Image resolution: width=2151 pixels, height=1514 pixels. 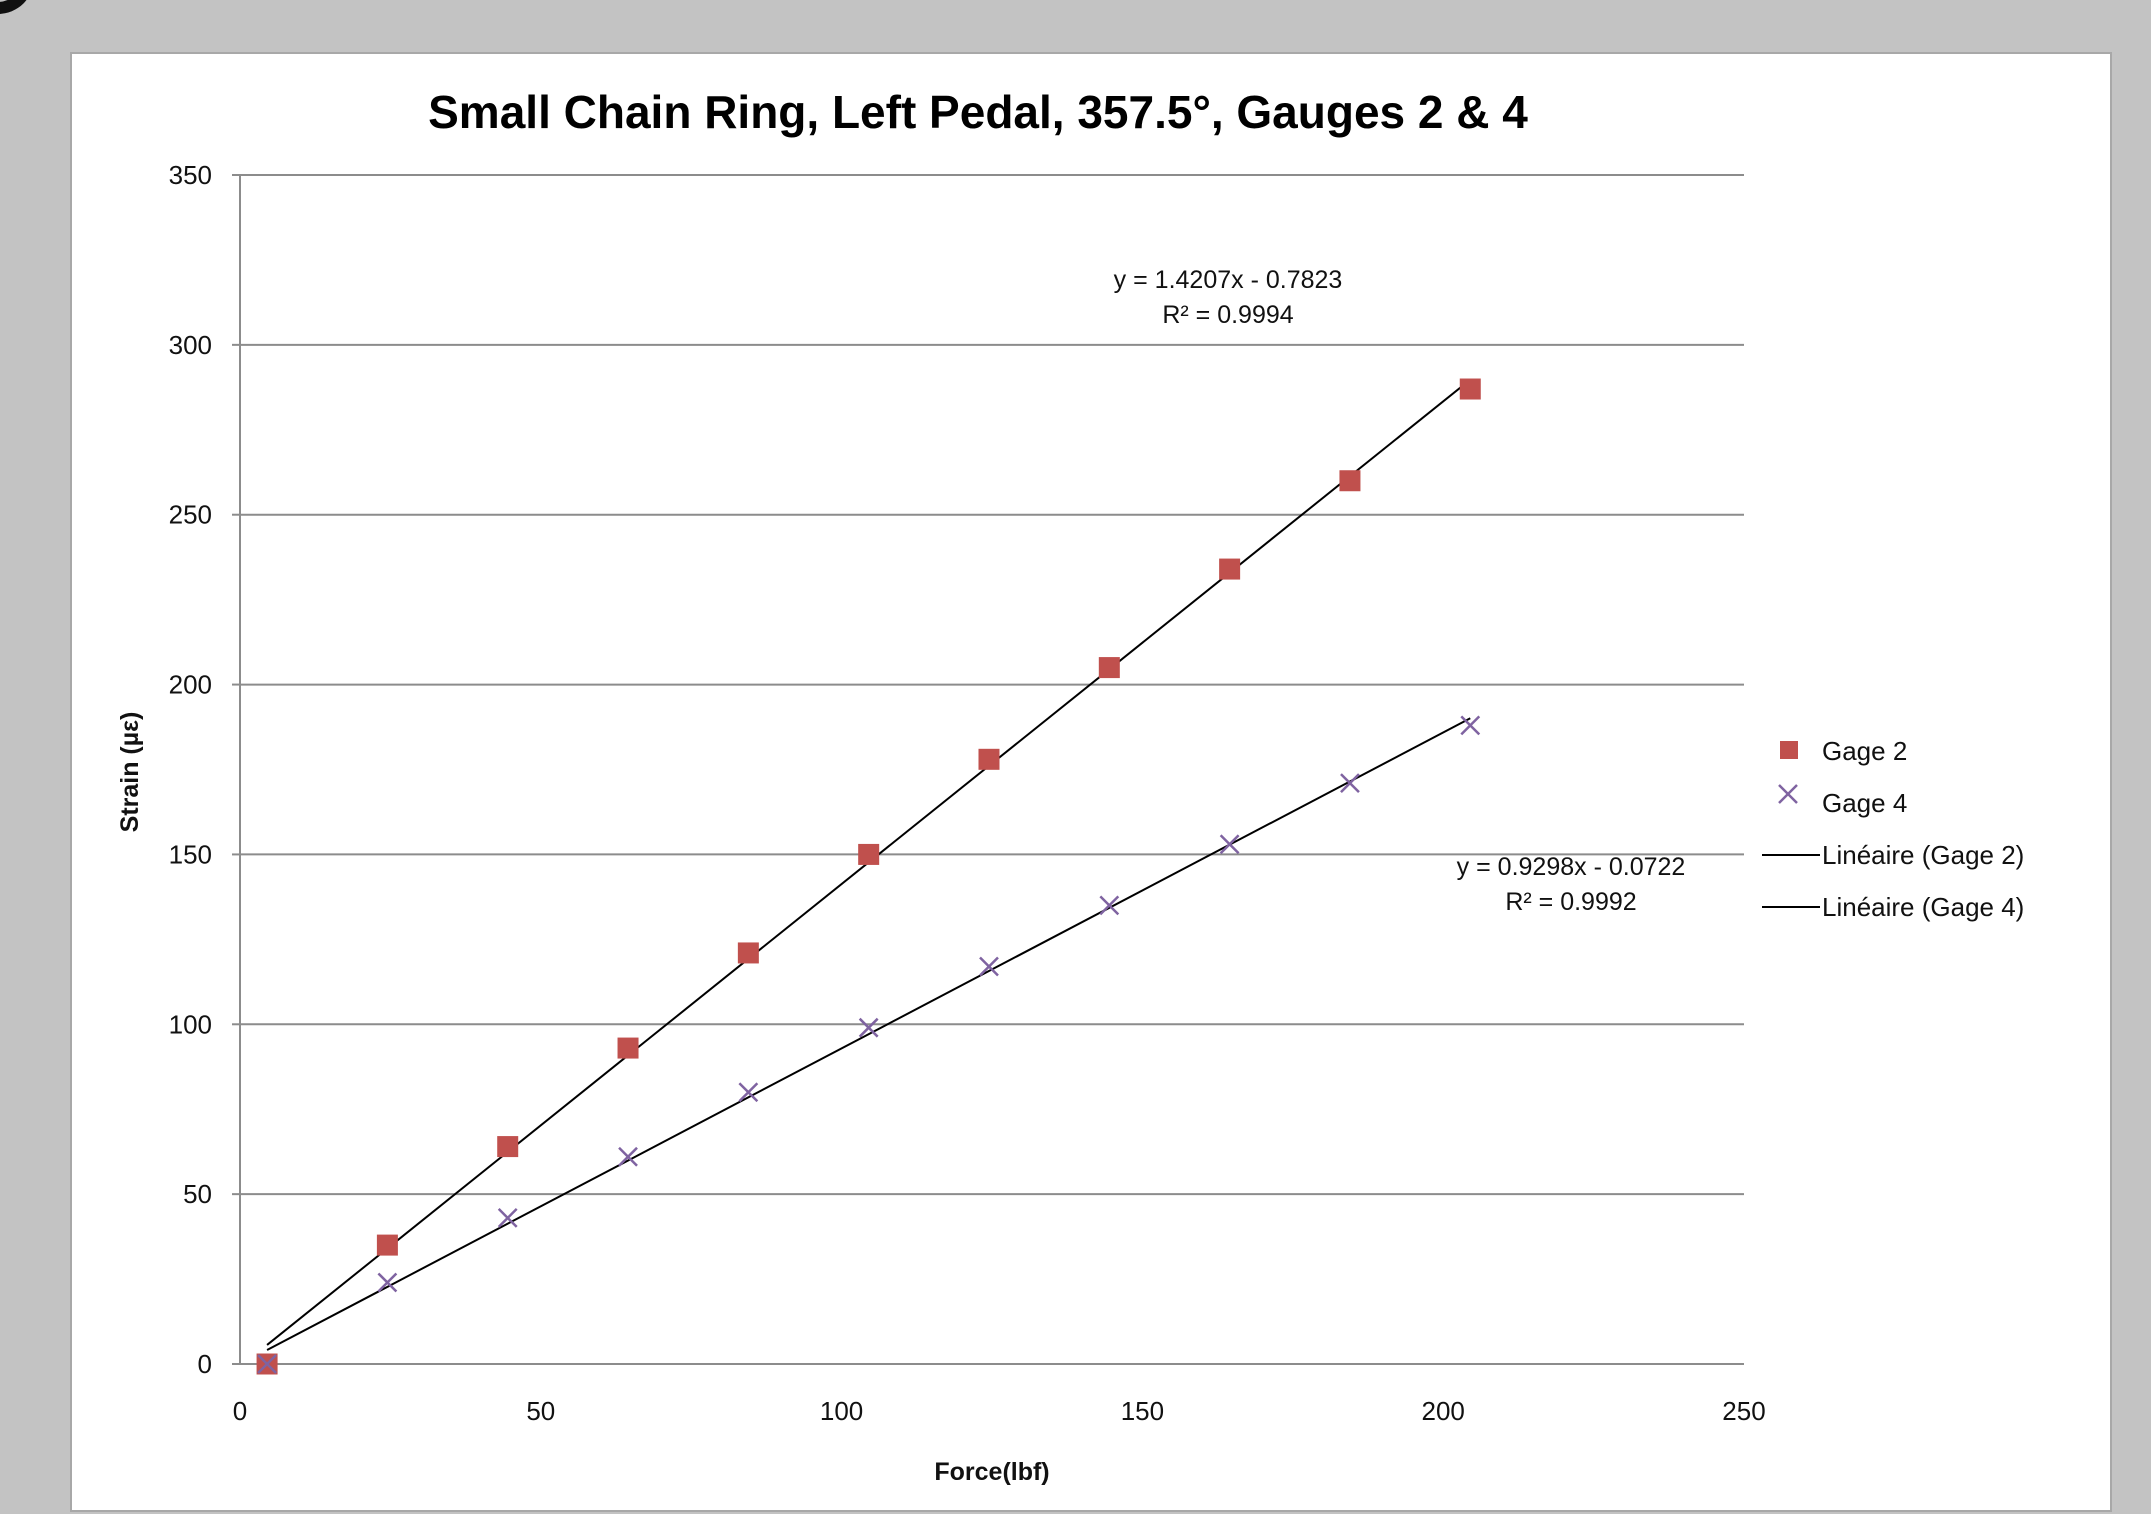 What do you see at coordinates (1443, 1411) in the screenshot?
I see `x-tick-label-200: 200` at bounding box center [1443, 1411].